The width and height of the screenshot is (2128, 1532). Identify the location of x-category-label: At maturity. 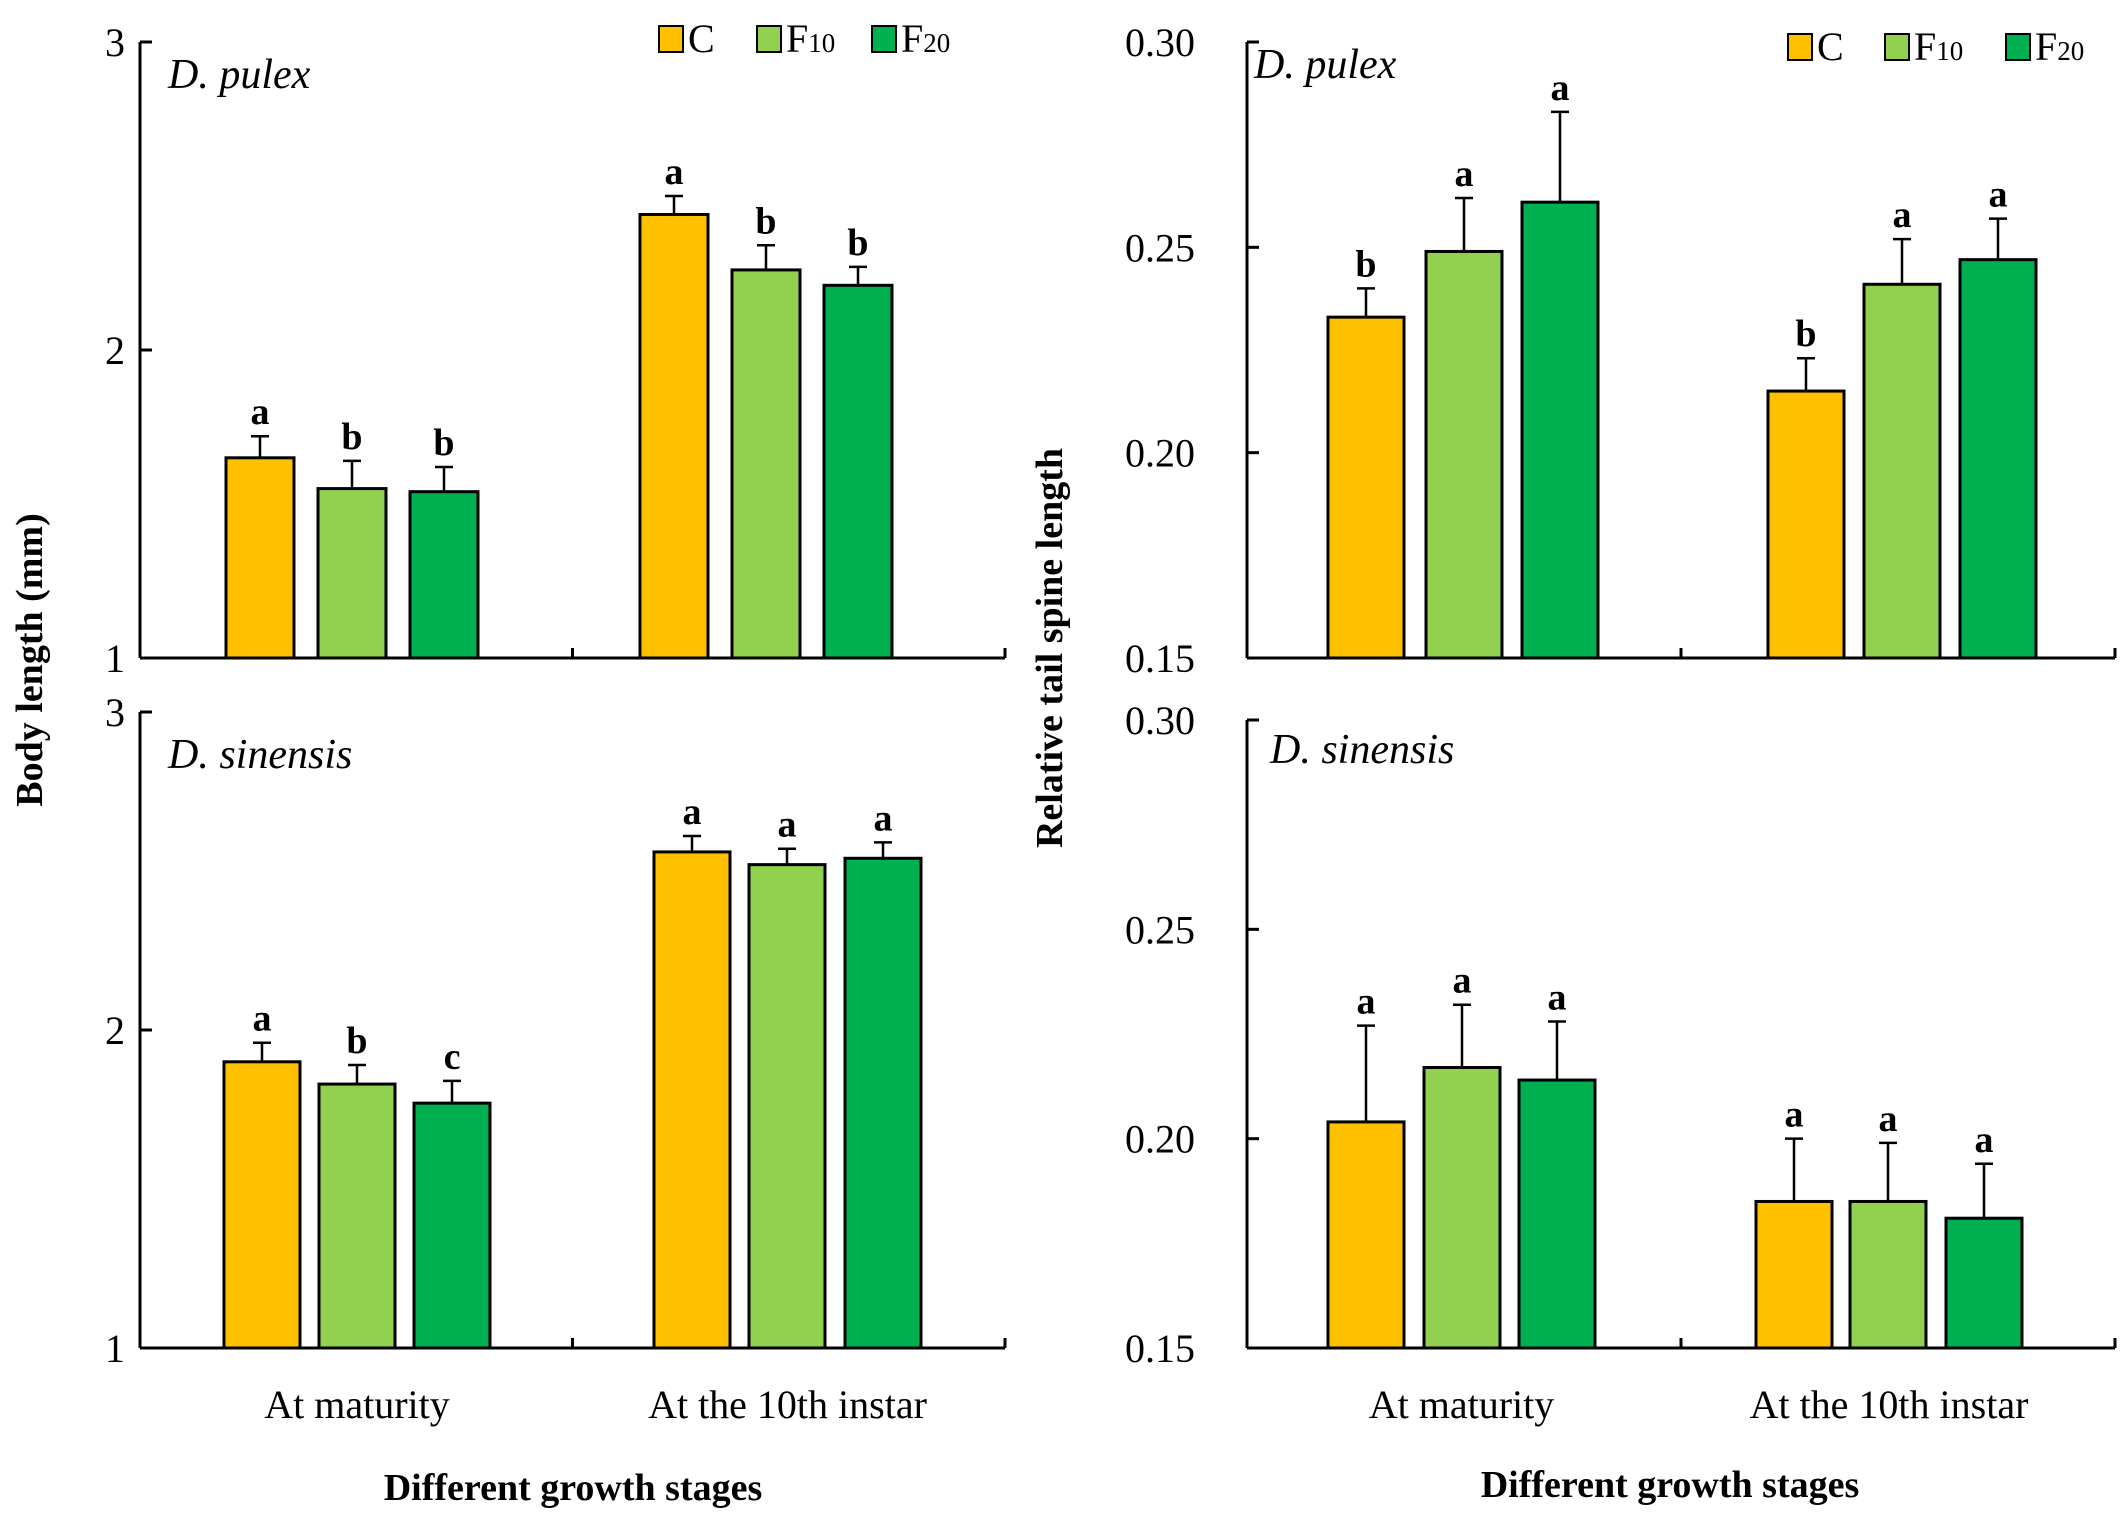
(1462, 1404).